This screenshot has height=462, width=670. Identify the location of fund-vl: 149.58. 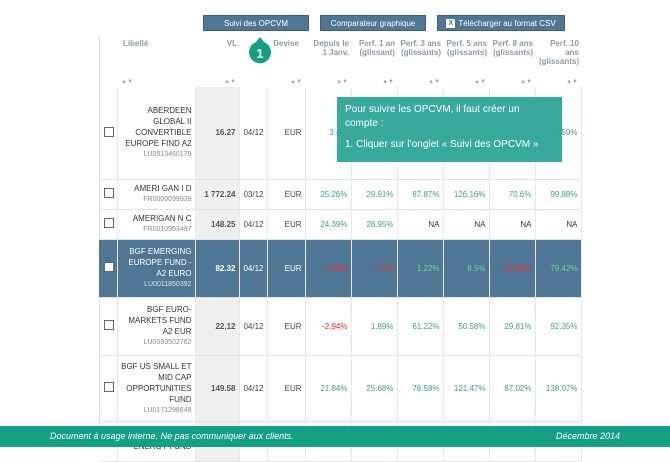
(217, 388).